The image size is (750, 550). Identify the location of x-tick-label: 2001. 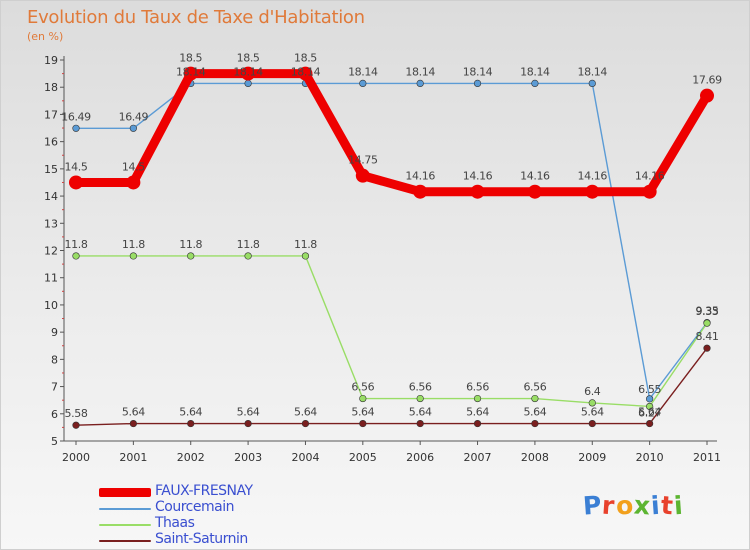
(133, 457).